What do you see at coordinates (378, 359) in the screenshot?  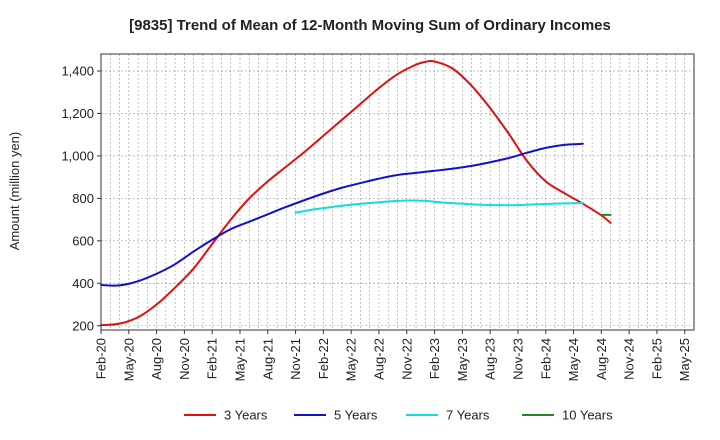 I see `x-tick-label: Aug-22` at bounding box center [378, 359].